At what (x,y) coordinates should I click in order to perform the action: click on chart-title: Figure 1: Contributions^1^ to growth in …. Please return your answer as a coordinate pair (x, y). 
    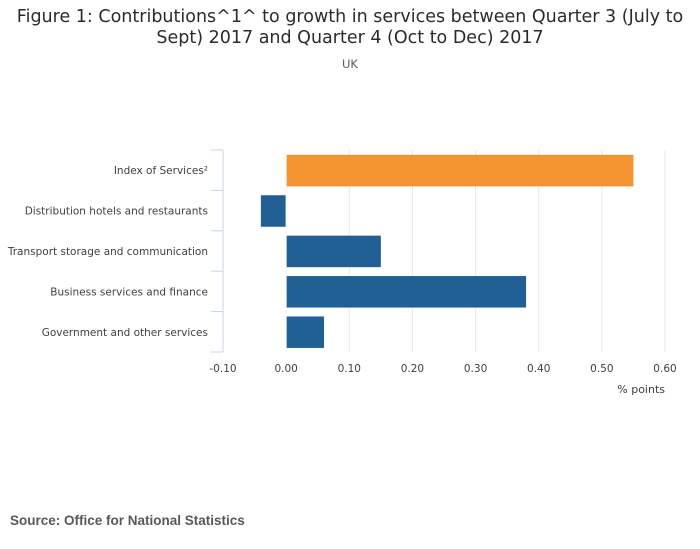
    Looking at the image, I should click on (350, 28).